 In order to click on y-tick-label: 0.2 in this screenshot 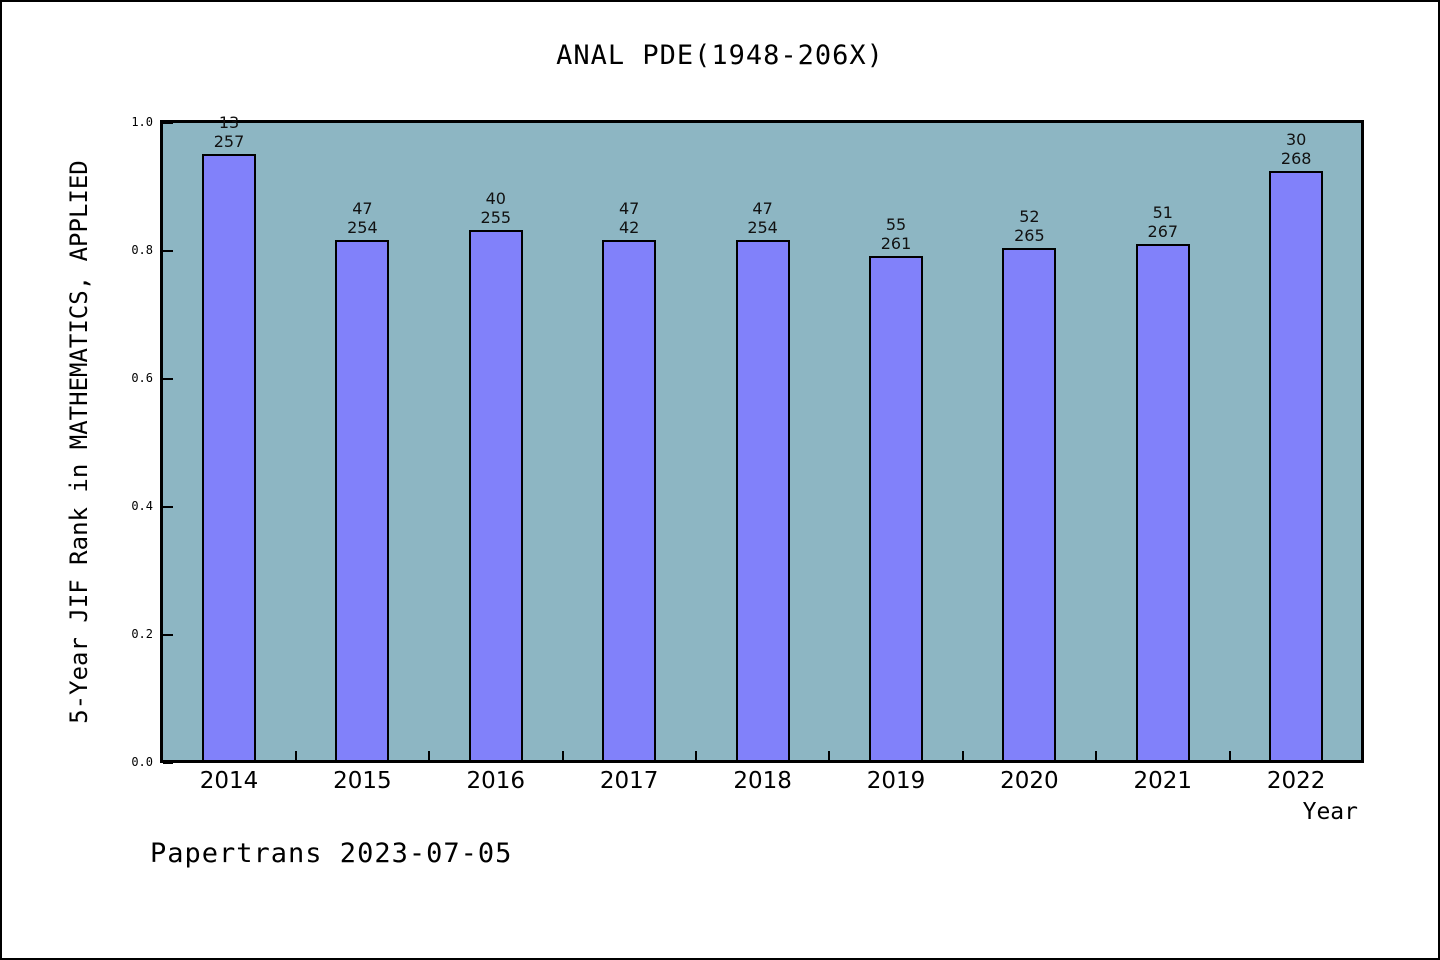, I will do `click(142, 634)`.